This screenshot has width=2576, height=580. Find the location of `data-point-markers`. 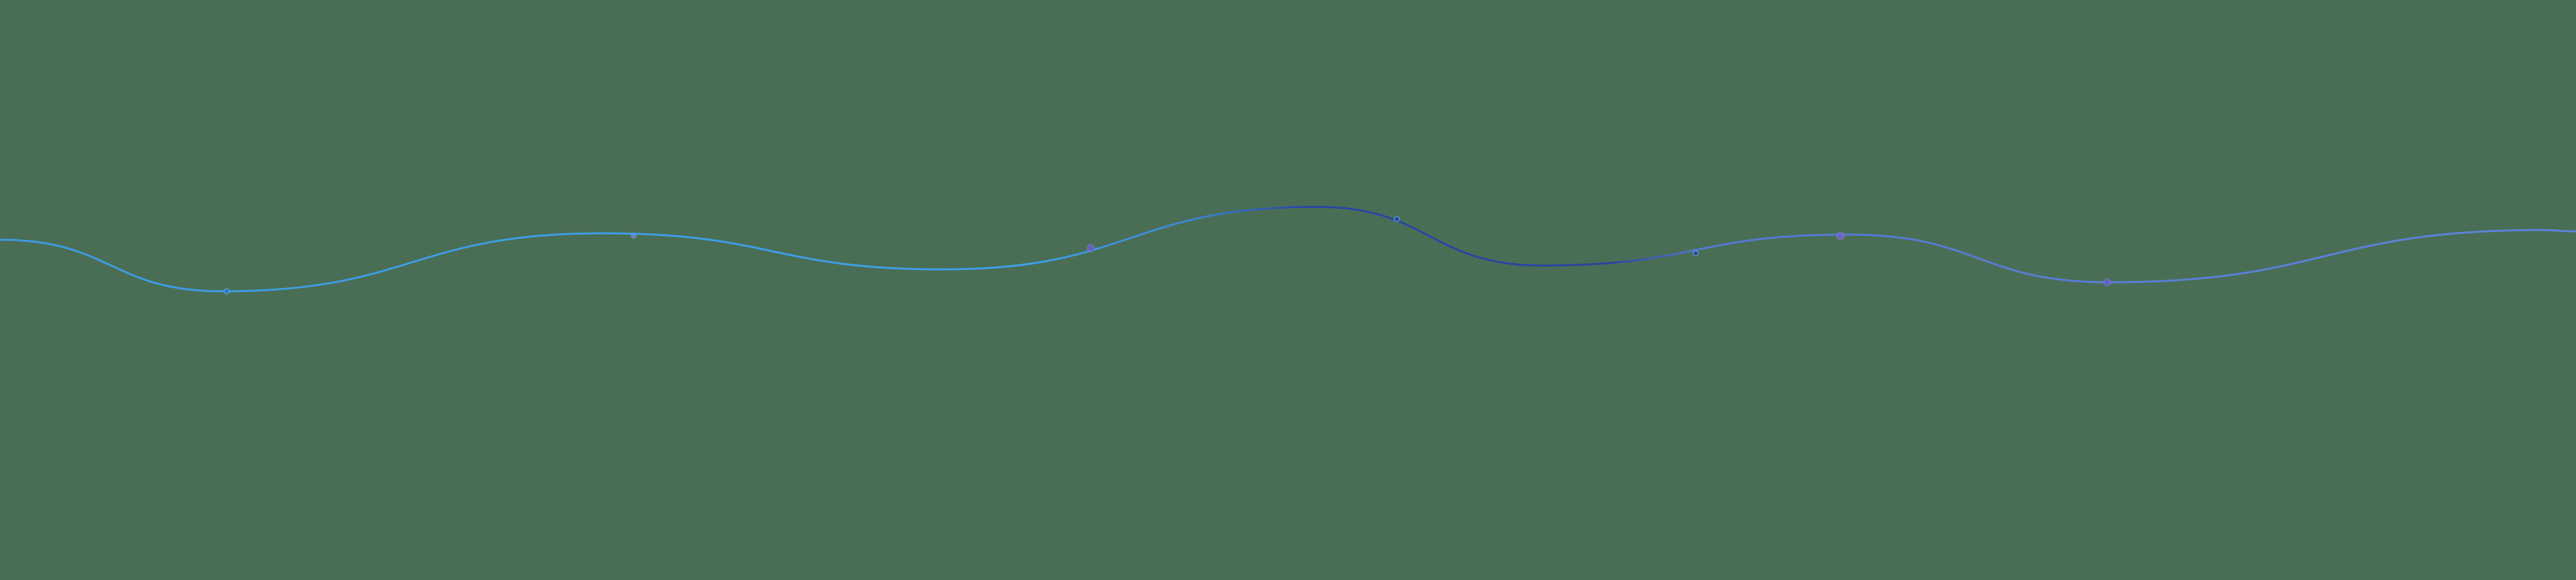

data-point-markers is located at coordinates (1167, 255).